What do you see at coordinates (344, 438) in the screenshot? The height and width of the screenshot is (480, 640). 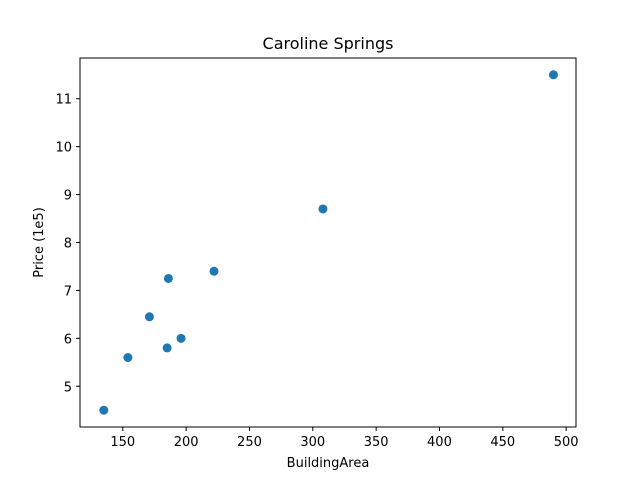 I see `x-axis: 150 200 250 300 350 400 450 500` at bounding box center [344, 438].